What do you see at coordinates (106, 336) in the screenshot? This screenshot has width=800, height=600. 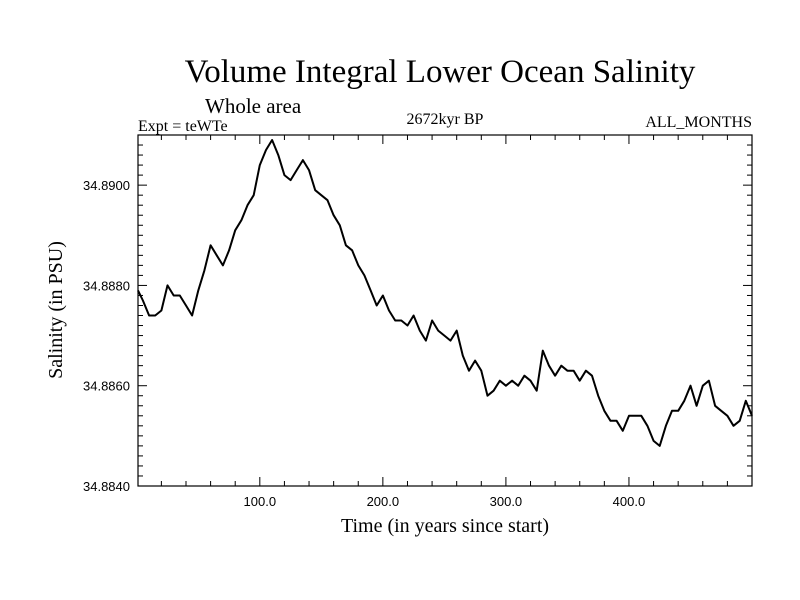 I see `y-tick-labels: 34.8840 34.8860 34.8880 34.8900` at bounding box center [106, 336].